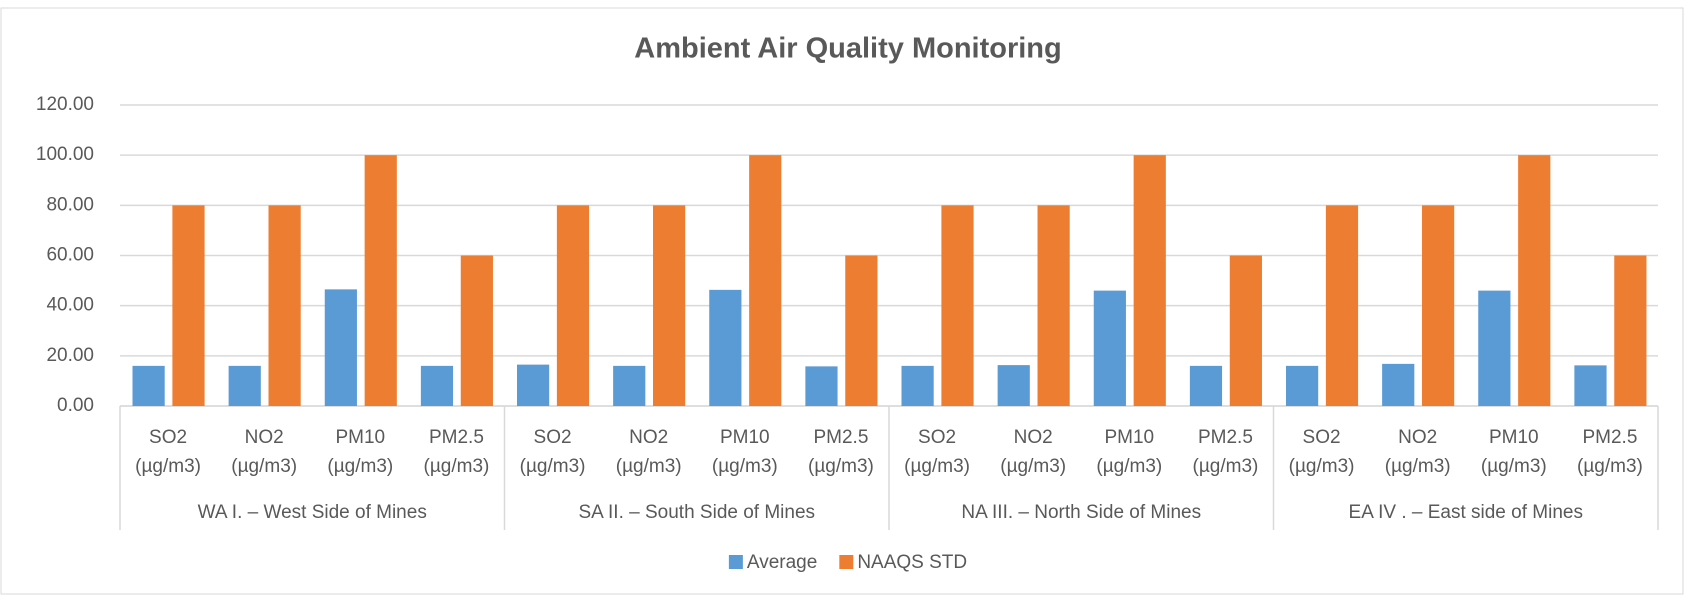 The height and width of the screenshot is (595, 1684). What do you see at coordinates (312, 512) in the screenshot?
I see `group-label: WA I. – West Side of Mines` at bounding box center [312, 512].